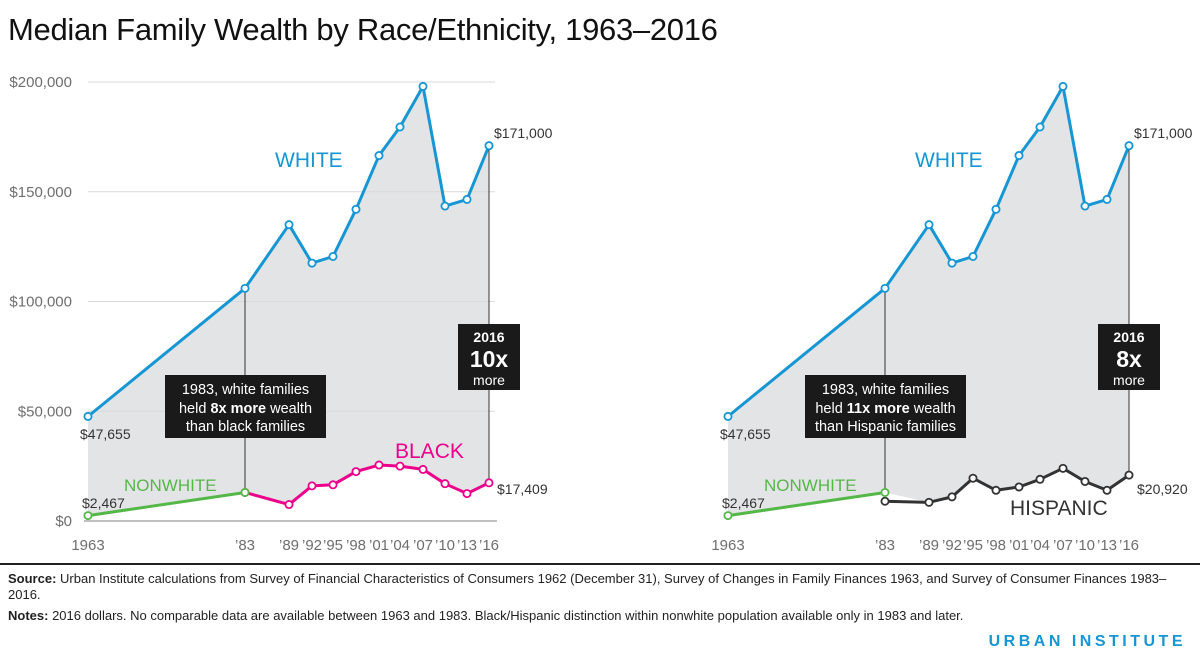  What do you see at coordinates (429, 451) in the screenshot?
I see `black-series-label: BLACK` at bounding box center [429, 451].